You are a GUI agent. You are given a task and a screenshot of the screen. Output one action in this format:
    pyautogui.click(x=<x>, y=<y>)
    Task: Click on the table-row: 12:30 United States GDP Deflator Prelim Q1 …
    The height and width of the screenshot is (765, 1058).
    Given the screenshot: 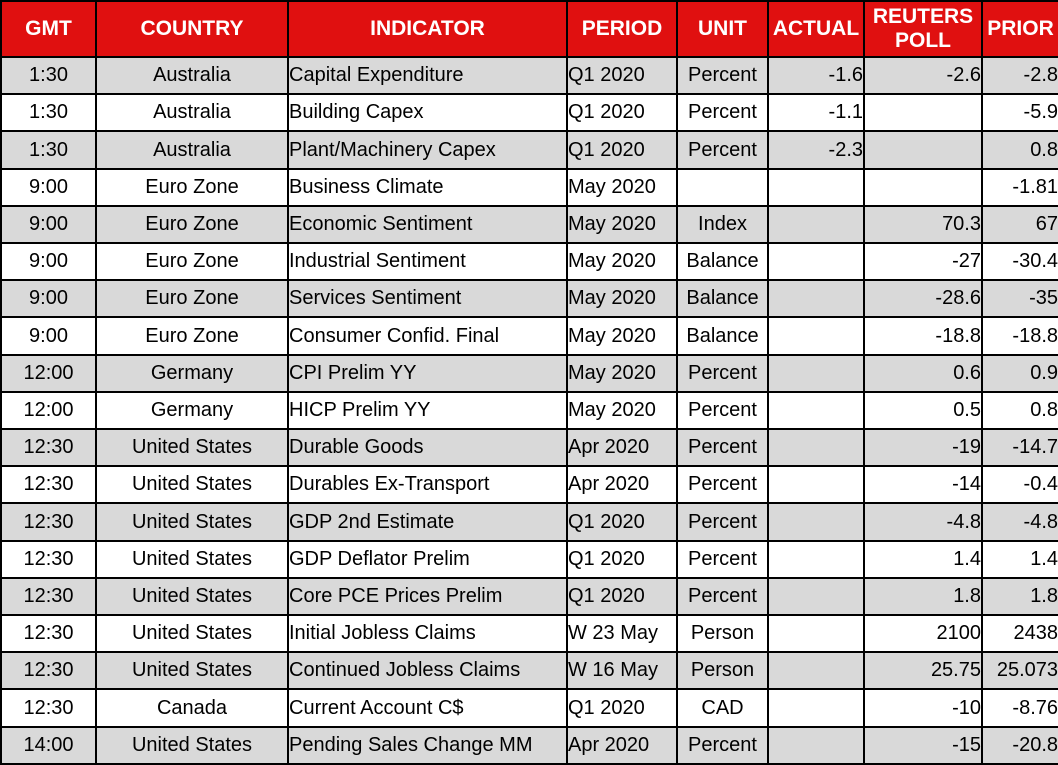 What is the action you would take?
    pyautogui.click(x=529, y=559)
    